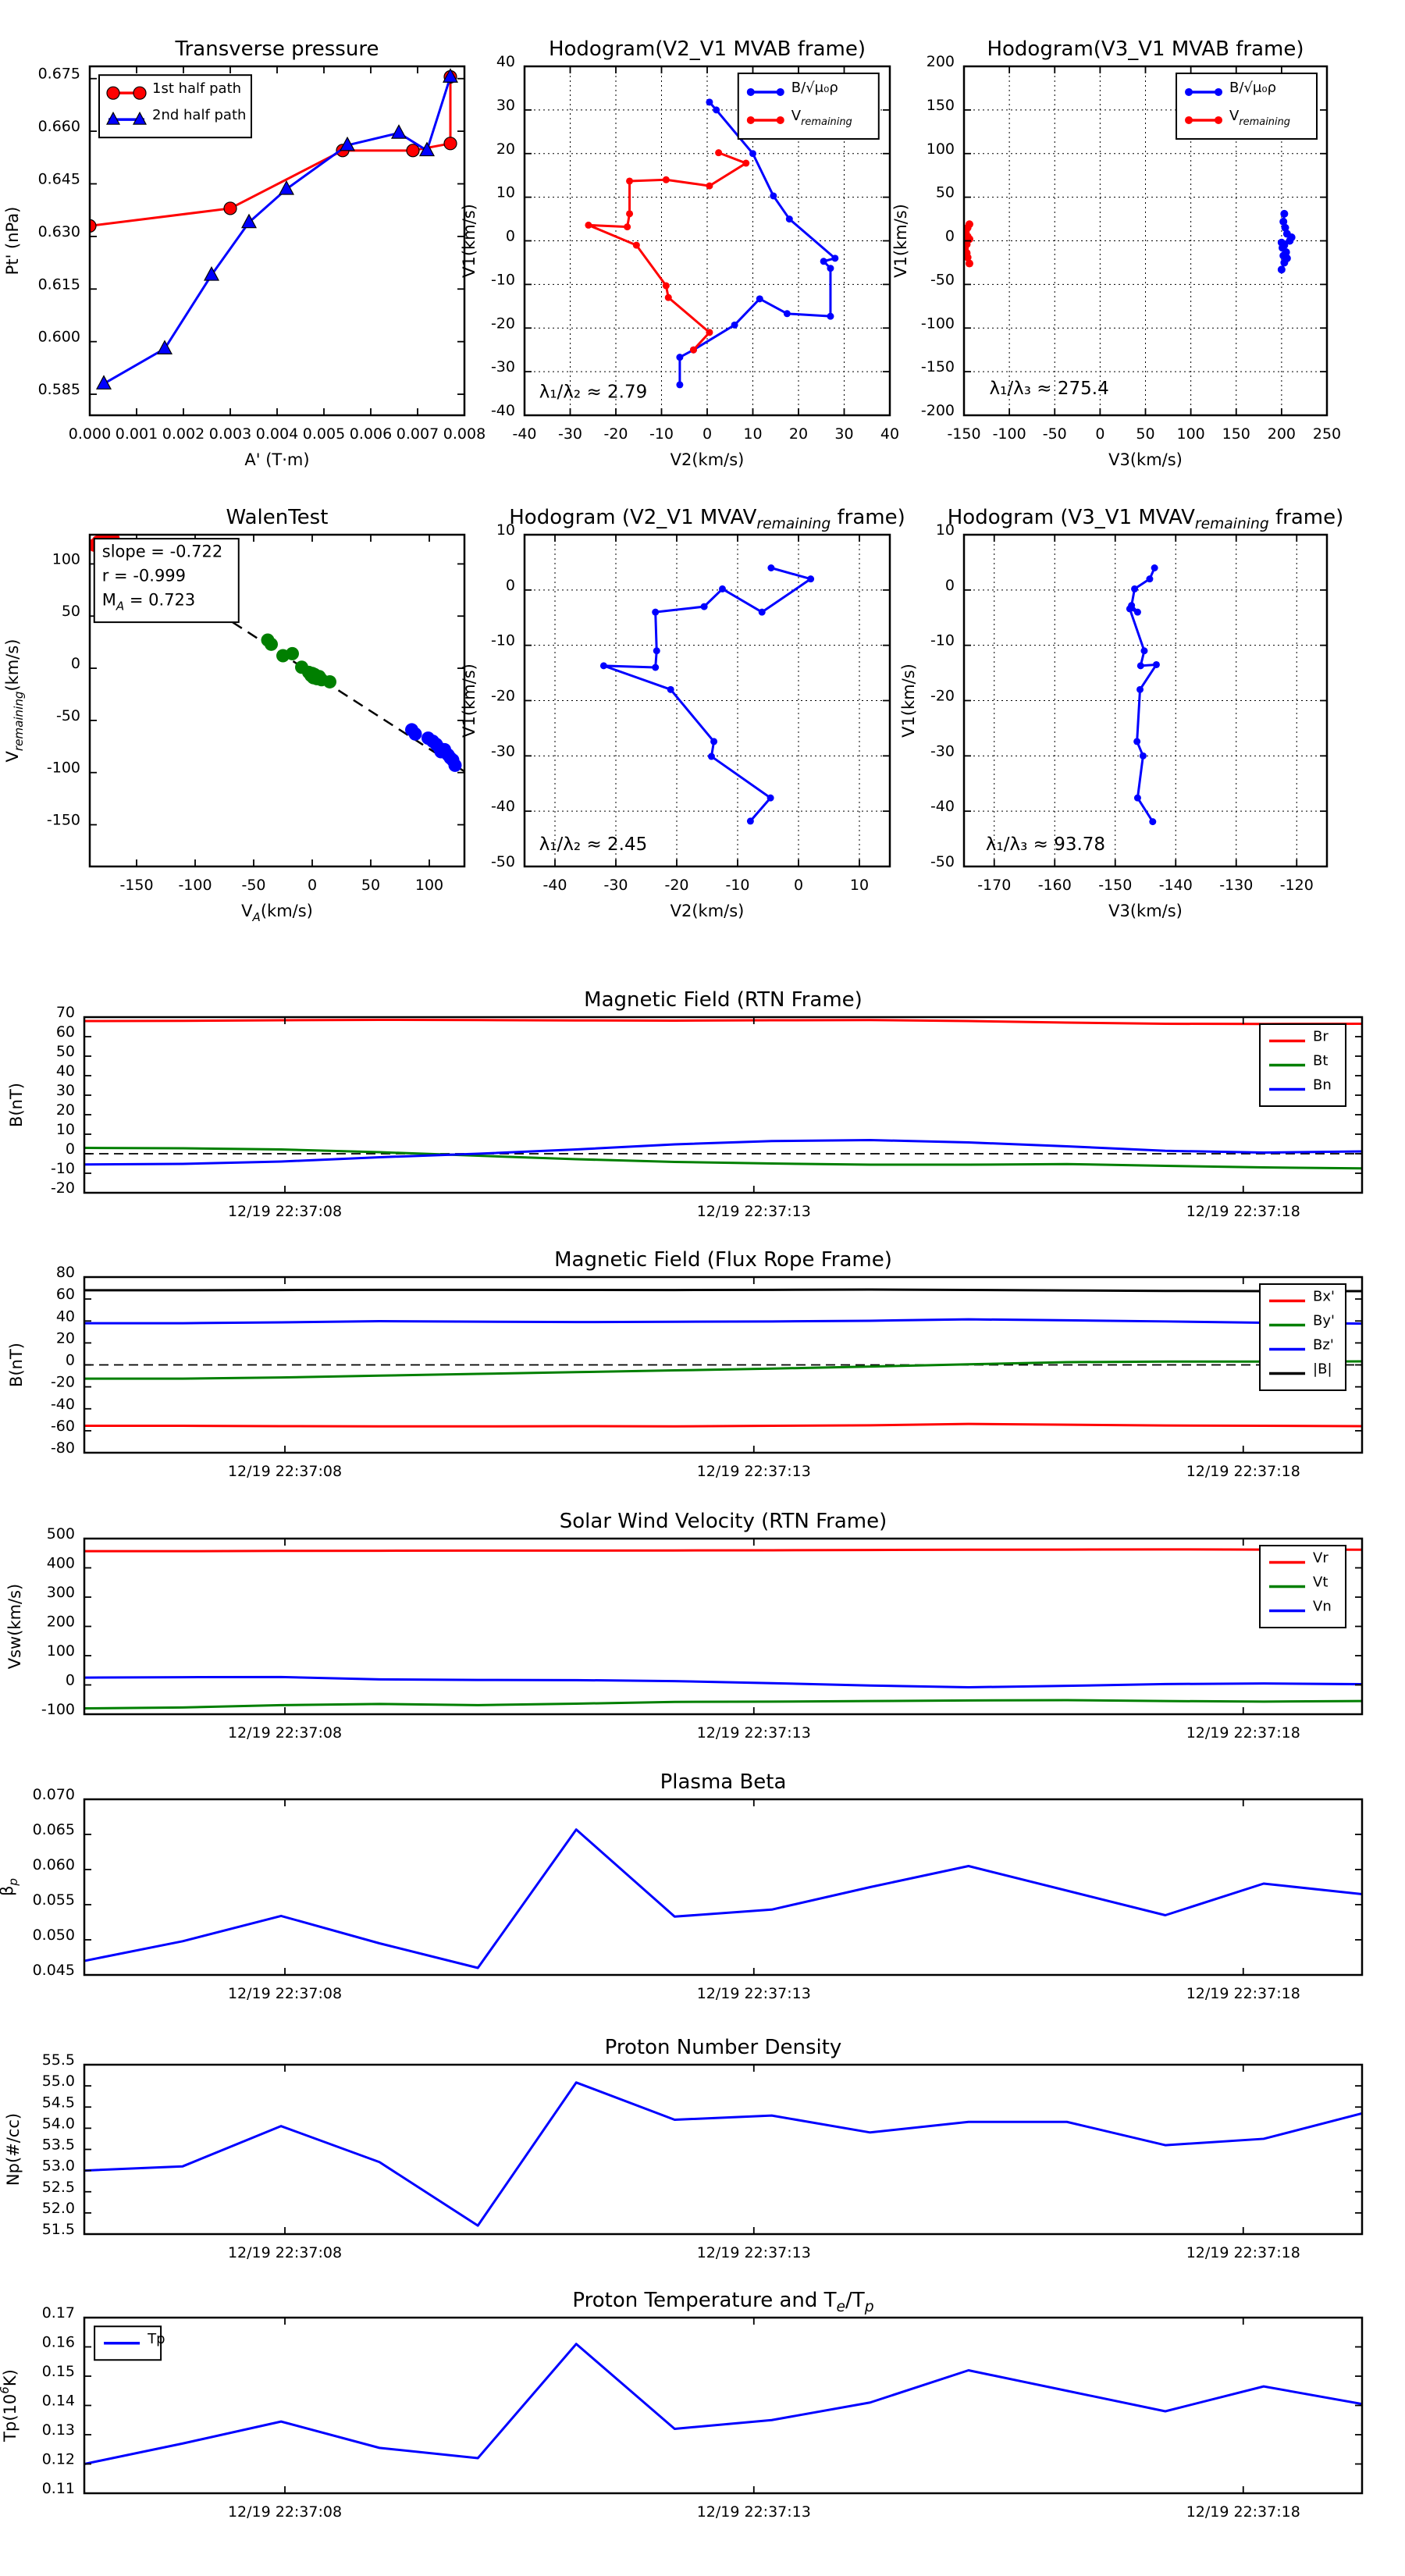 The width and height of the screenshot is (1405, 2576). Describe the element at coordinates (1320, 1061) in the screenshot. I see `legend-label: Bt` at that location.